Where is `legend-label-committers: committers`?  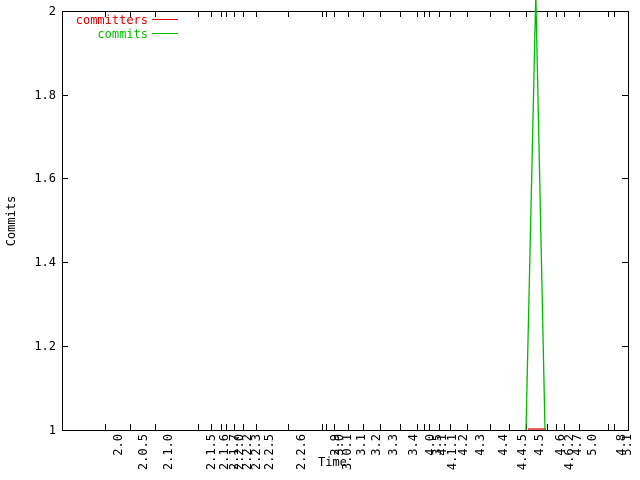 legend-label-committers: committers is located at coordinates (111, 20).